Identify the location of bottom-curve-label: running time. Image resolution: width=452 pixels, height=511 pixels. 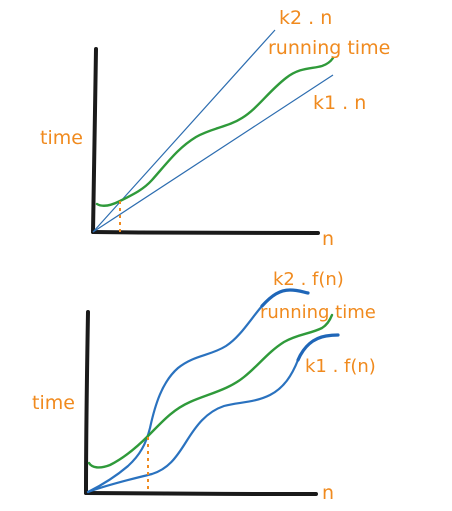
(318, 312).